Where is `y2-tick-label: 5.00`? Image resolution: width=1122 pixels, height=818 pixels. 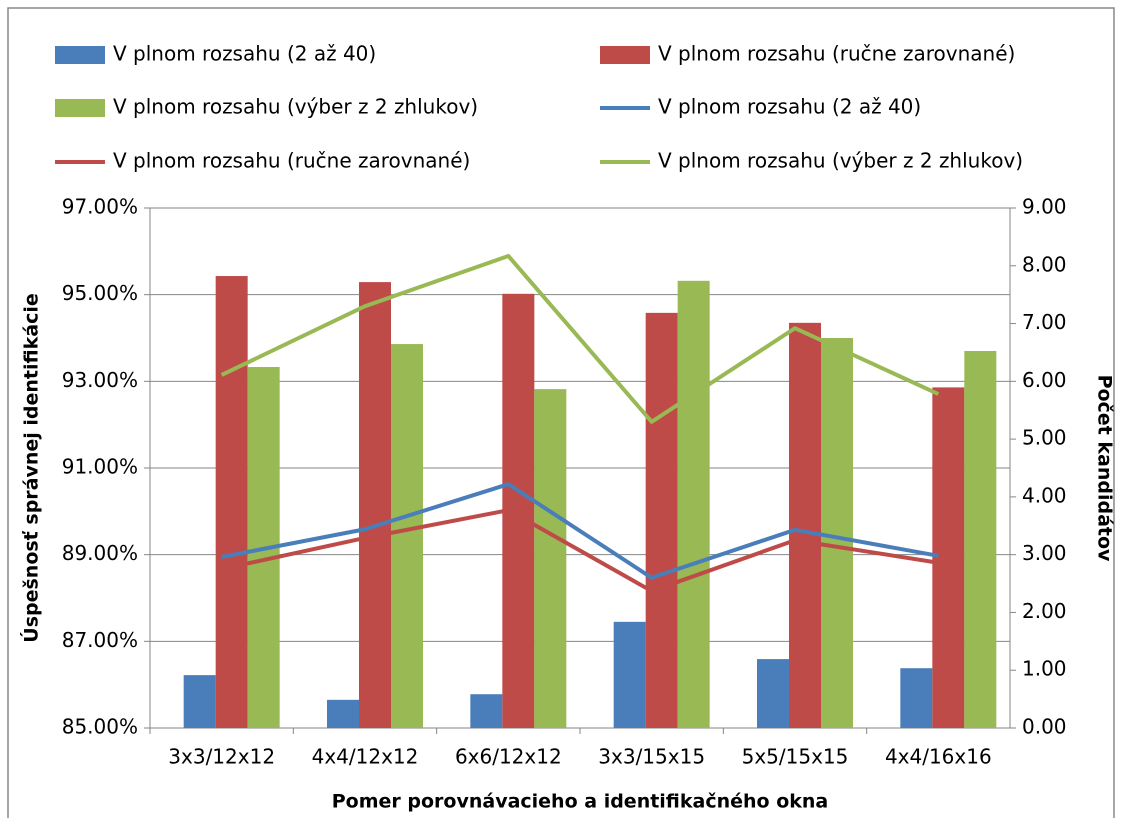
y2-tick-label: 5.00 is located at coordinates (1044, 438).